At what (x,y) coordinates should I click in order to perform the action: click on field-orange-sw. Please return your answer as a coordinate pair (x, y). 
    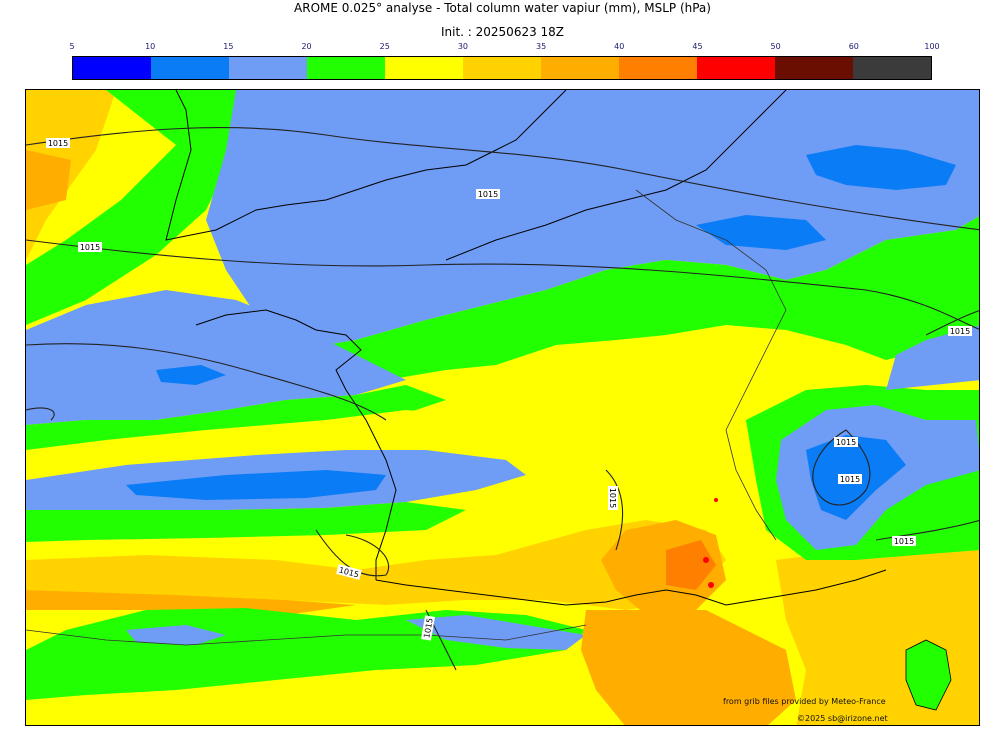
    Looking at the image, I should click on (191, 602).